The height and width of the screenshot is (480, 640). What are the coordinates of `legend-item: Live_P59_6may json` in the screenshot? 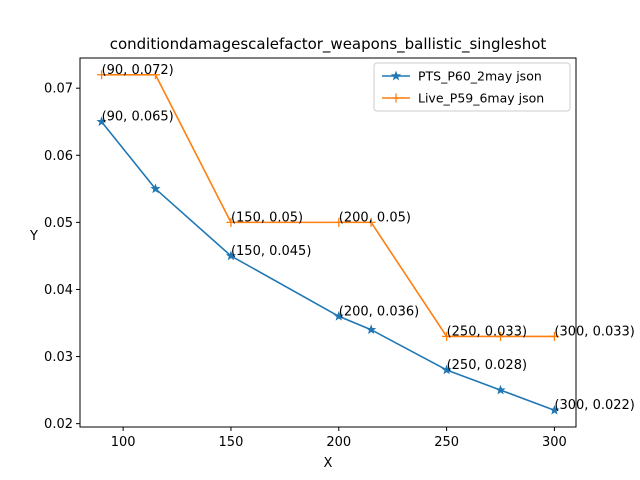 It's located at (463, 98).